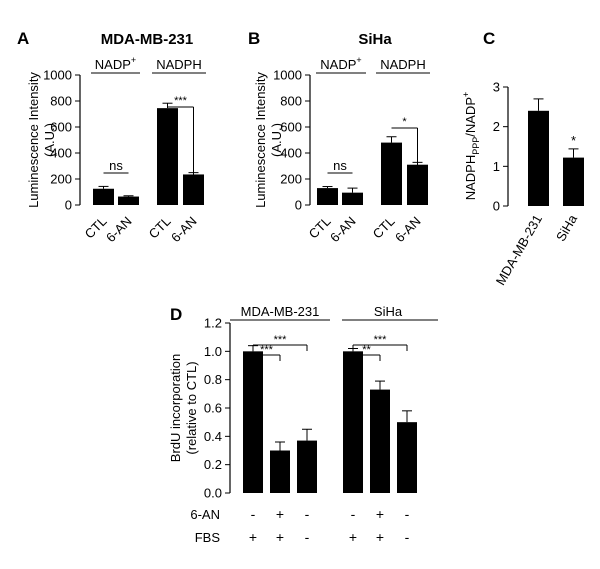 Image resolution: width=600 pixels, height=569 pixels. What do you see at coordinates (496, 87) in the screenshot?
I see `y-tick-label: 3` at bounding box center [496, 87].